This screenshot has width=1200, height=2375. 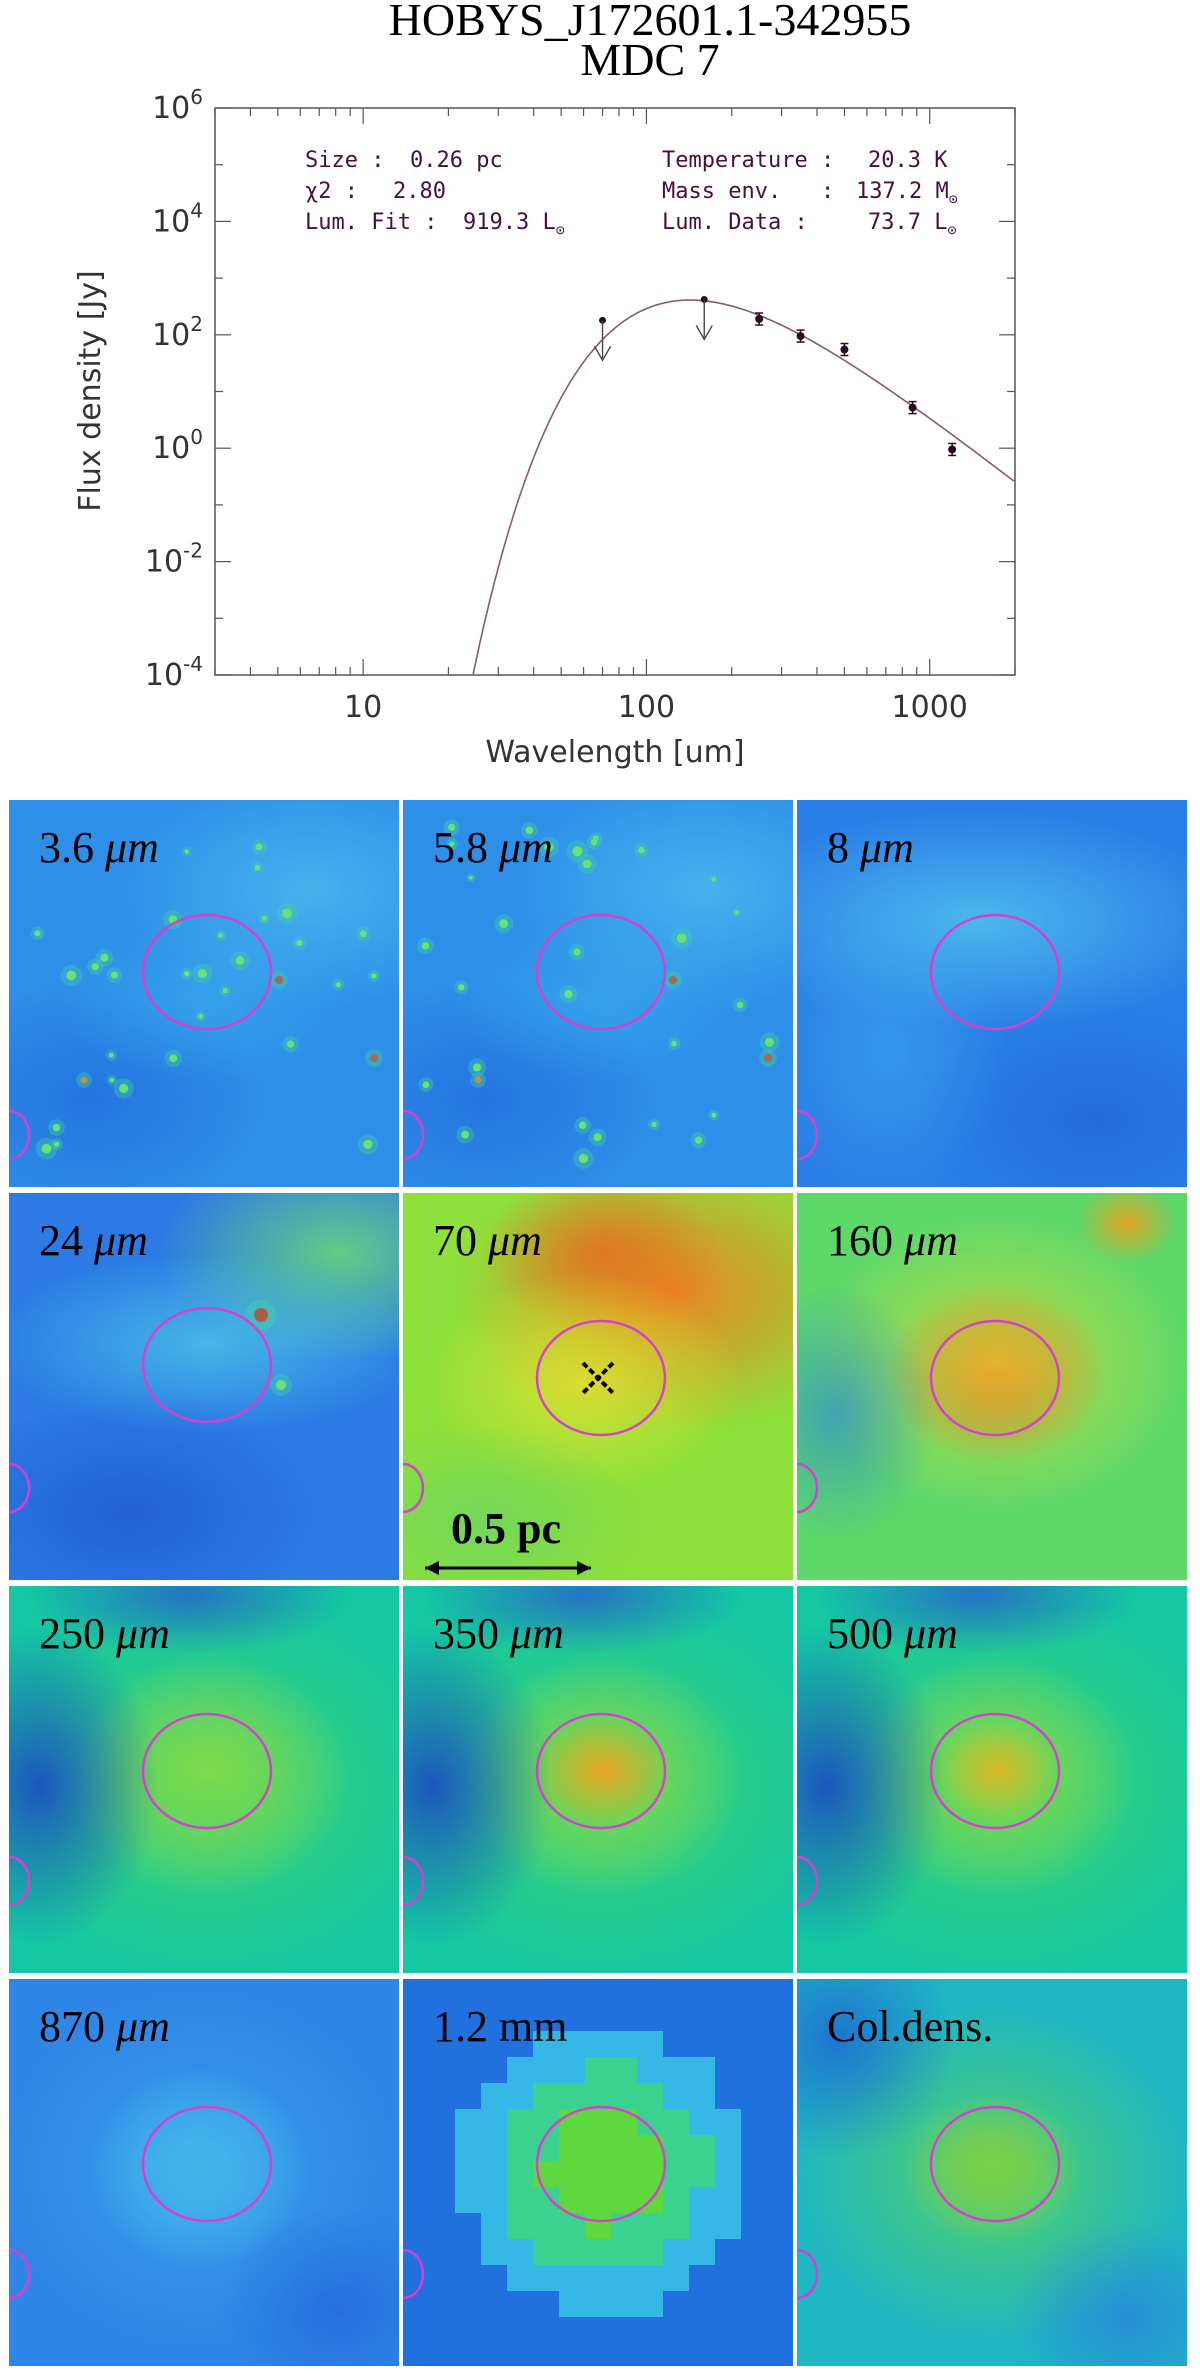 I want to click on chart-title: HOBYS_J172601.1-342955 MDC 7, so click(x=600, y=41).